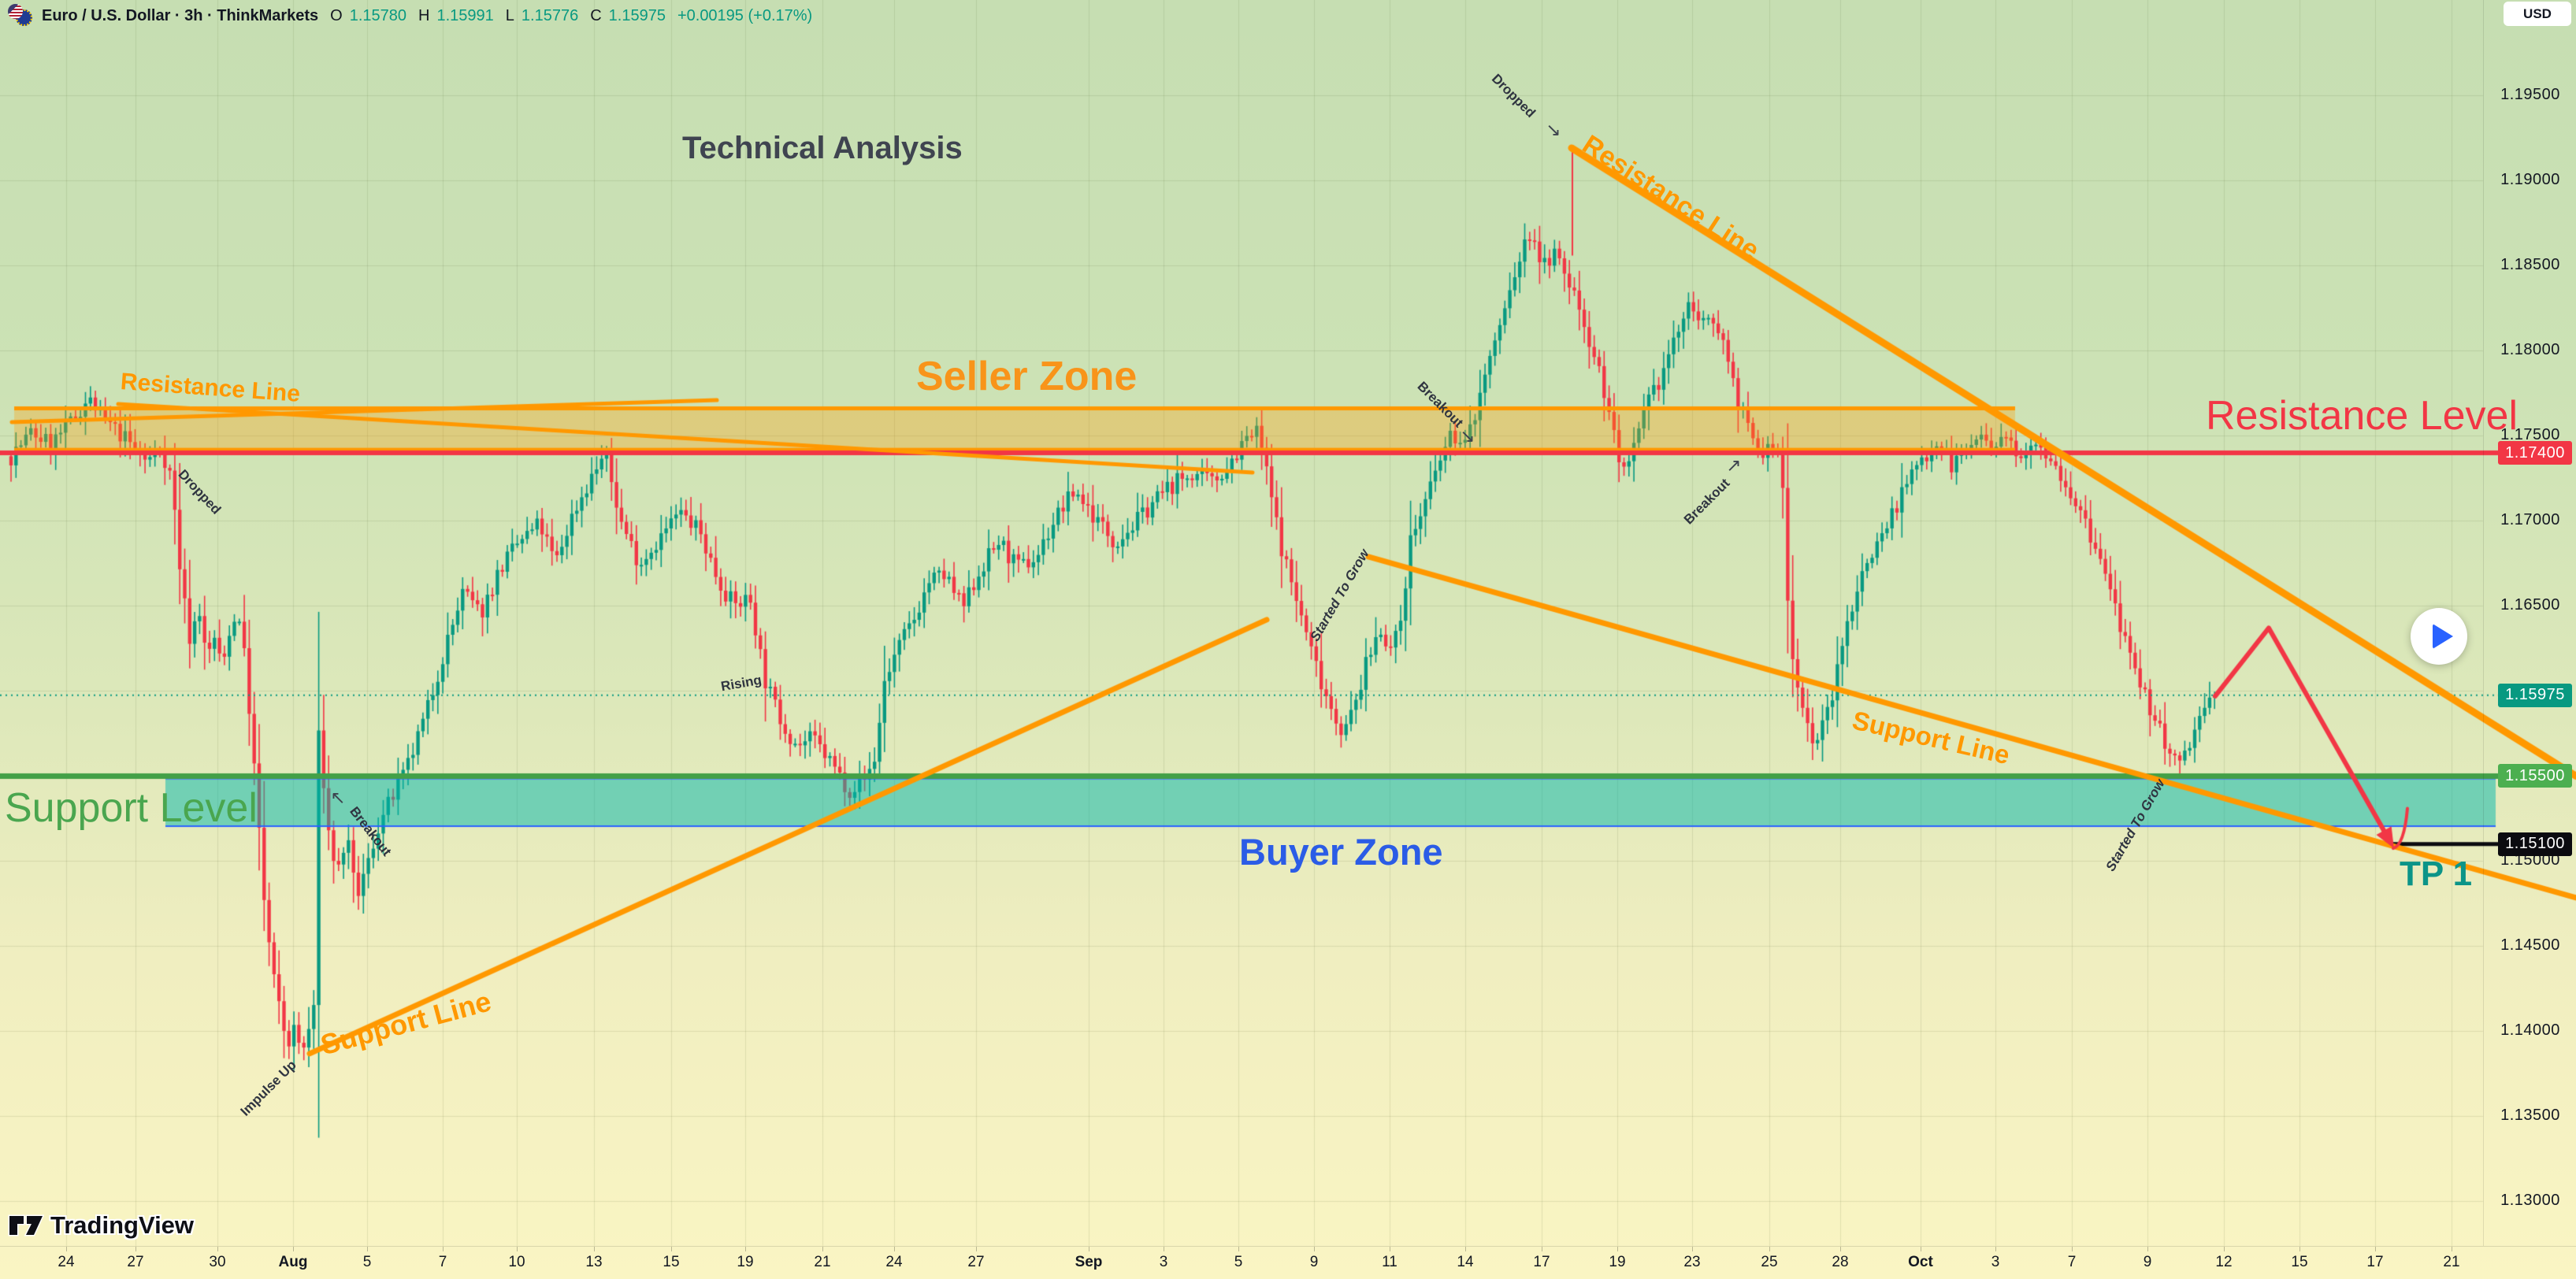  What do you see at coordinates (15, 11) in the screenshot?
I see `us-flag-icon` at bounding box center [15, 11].